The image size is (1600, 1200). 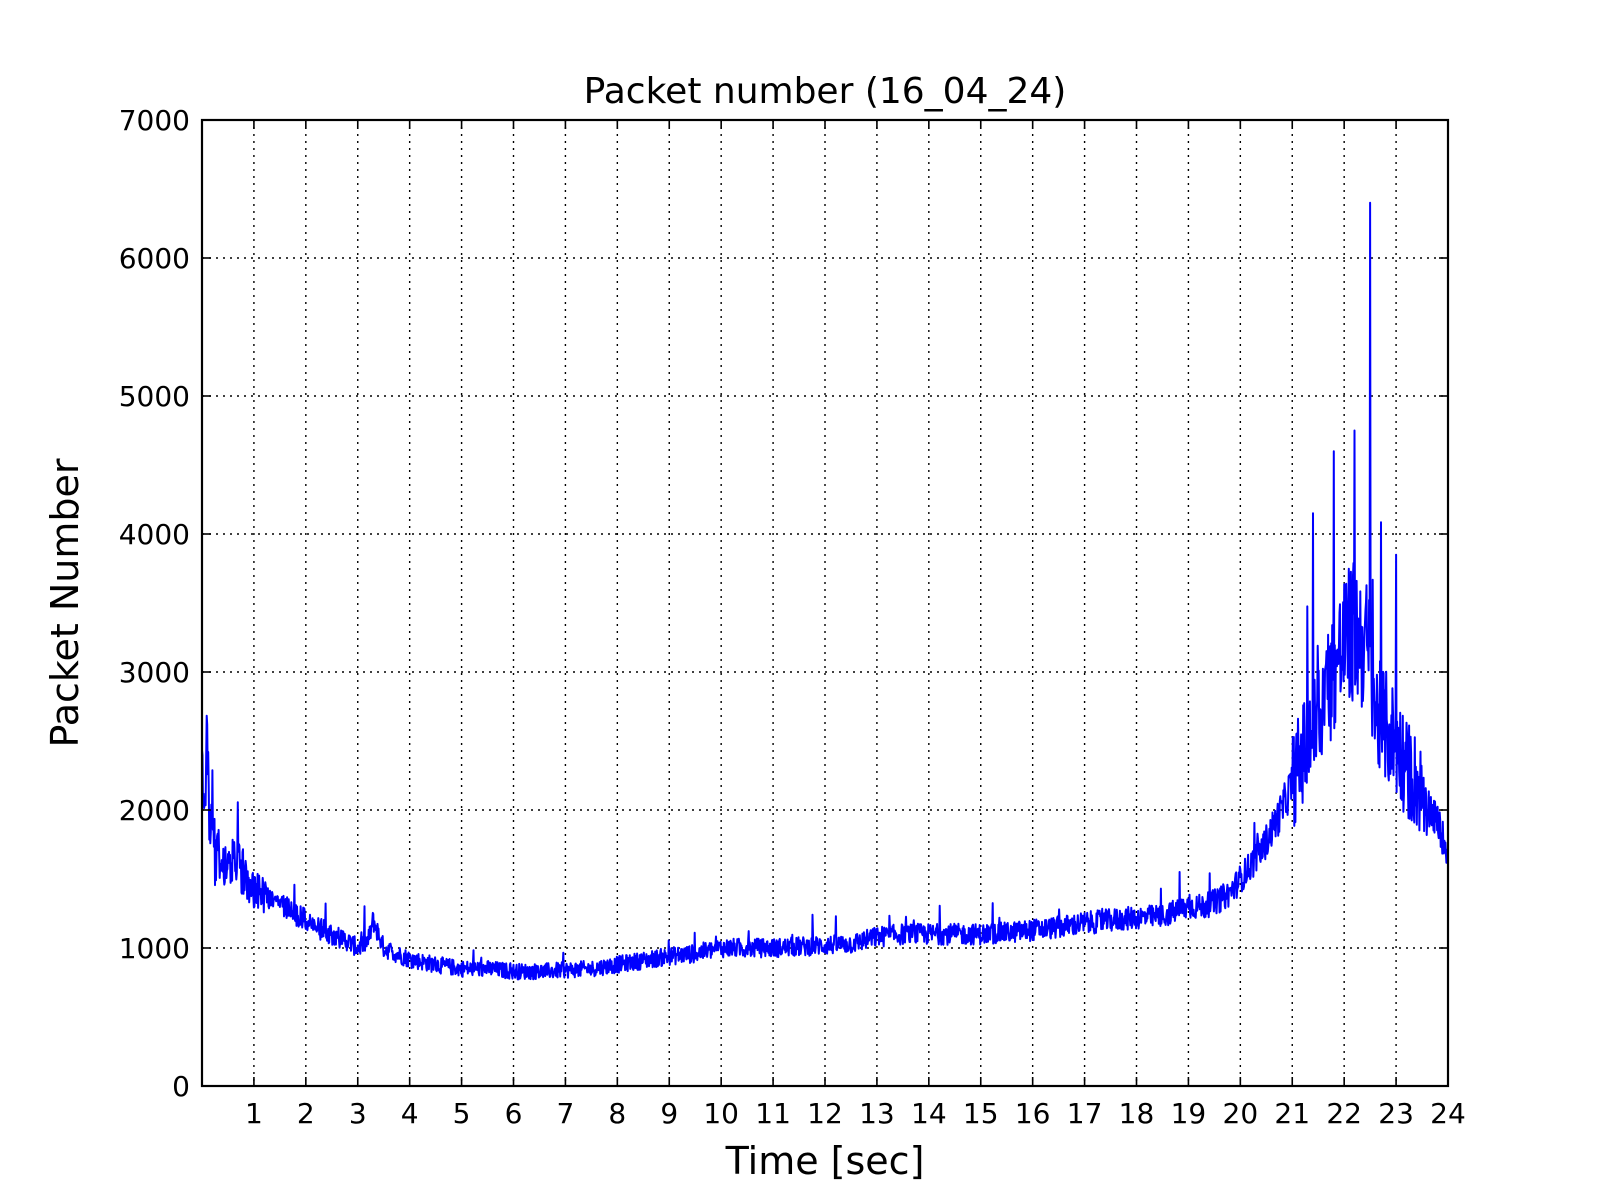 What do you see at coordinates (1448, 1113) in the screenshot?
I see `x-tick-label: 24` at bounding box center [1448, 1113].